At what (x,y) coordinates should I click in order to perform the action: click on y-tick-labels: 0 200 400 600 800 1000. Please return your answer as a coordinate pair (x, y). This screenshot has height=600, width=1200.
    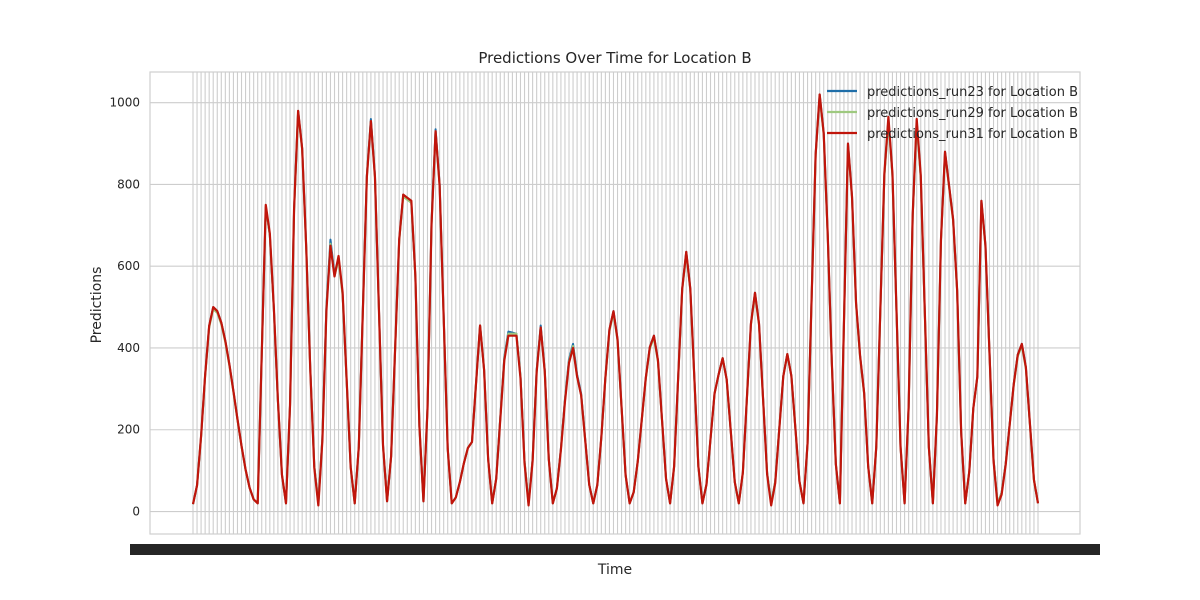
    Looking at the image, I should click on (124, 307).